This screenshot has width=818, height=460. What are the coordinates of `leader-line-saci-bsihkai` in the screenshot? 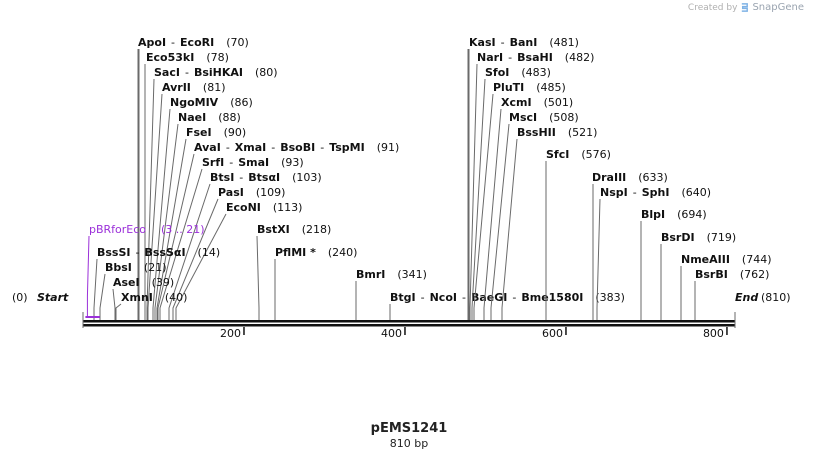 It's located at (150, 199).